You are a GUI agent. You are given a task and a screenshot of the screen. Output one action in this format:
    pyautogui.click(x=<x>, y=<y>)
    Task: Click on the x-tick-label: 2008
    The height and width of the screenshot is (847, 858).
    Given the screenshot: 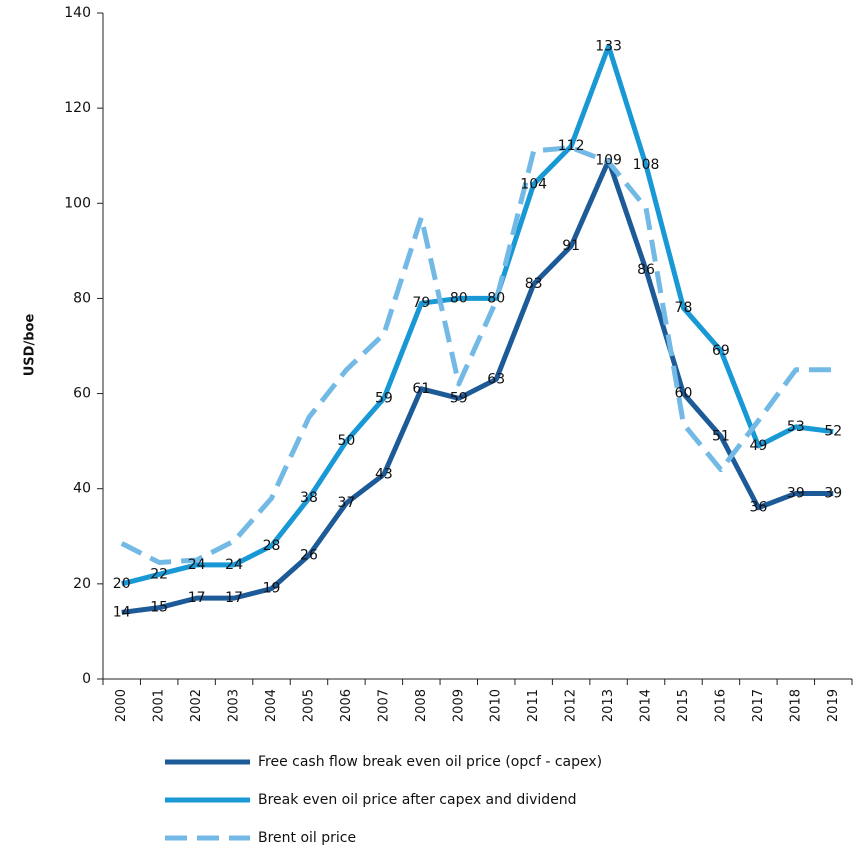 What is the action you would take?
    pyautogui.click(x=421, y=705)
    